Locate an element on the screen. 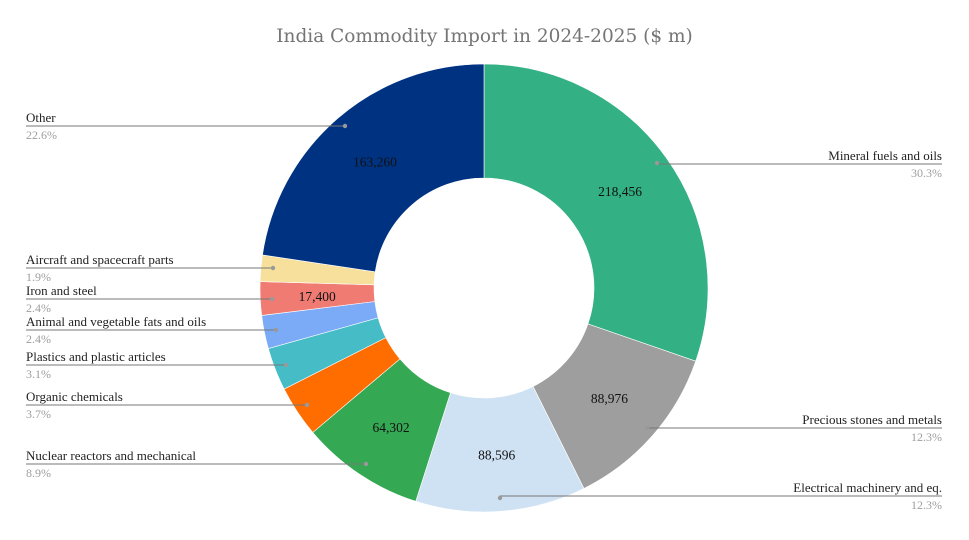 The width and height of the screenshot is (969, 540). slice-name-label: Iron and steel is located at coordinates (61, 290).